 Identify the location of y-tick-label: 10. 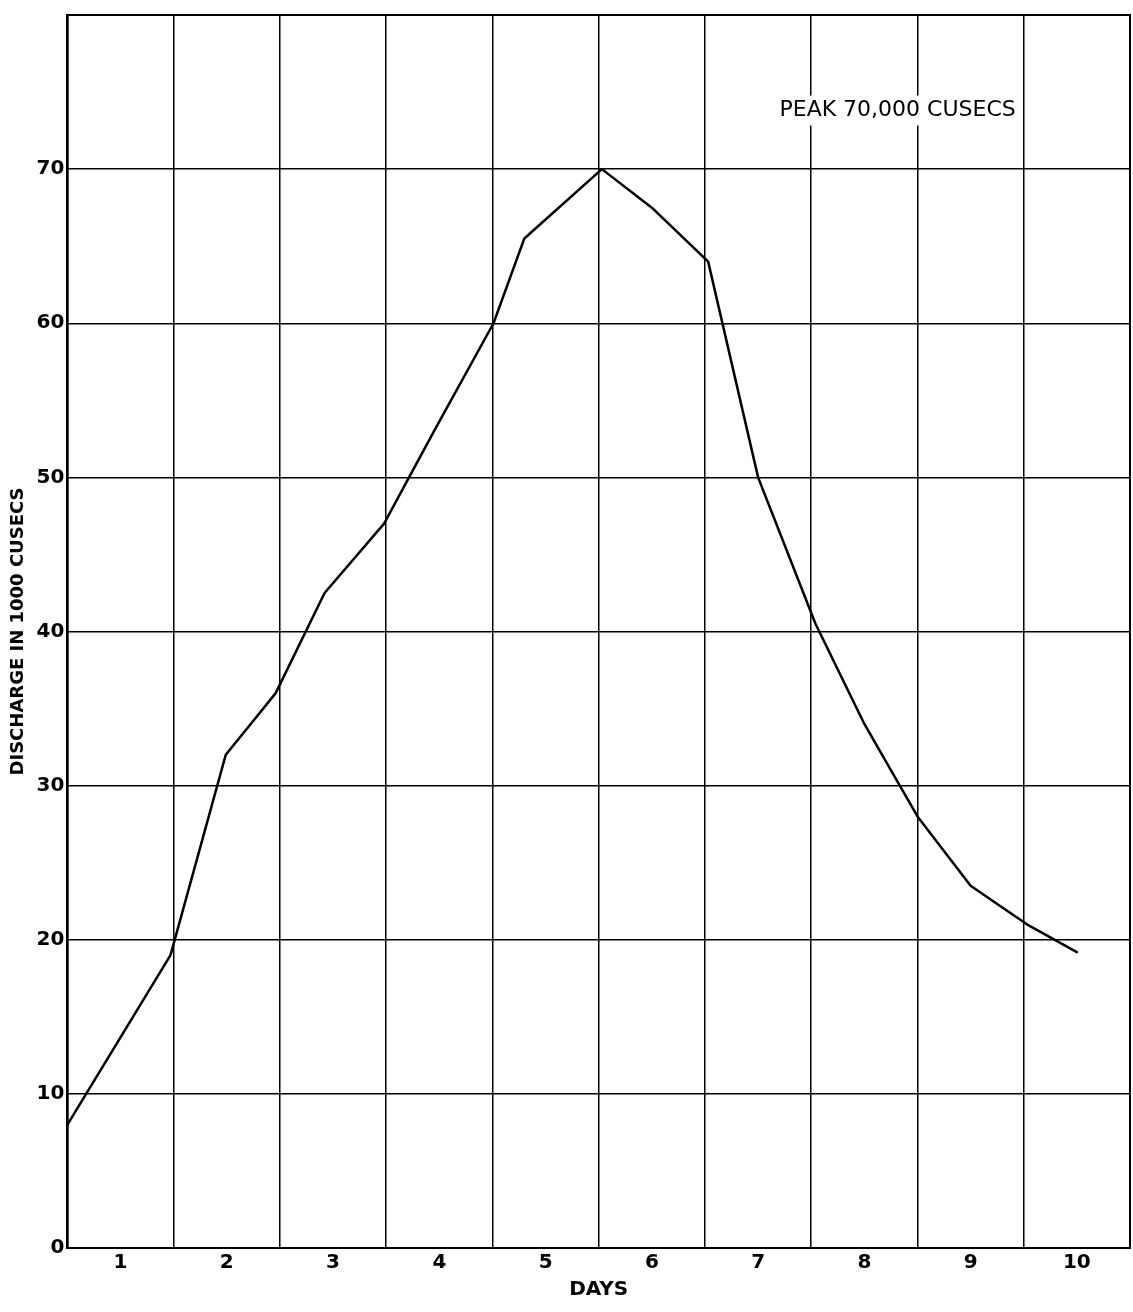
(50, 1092).